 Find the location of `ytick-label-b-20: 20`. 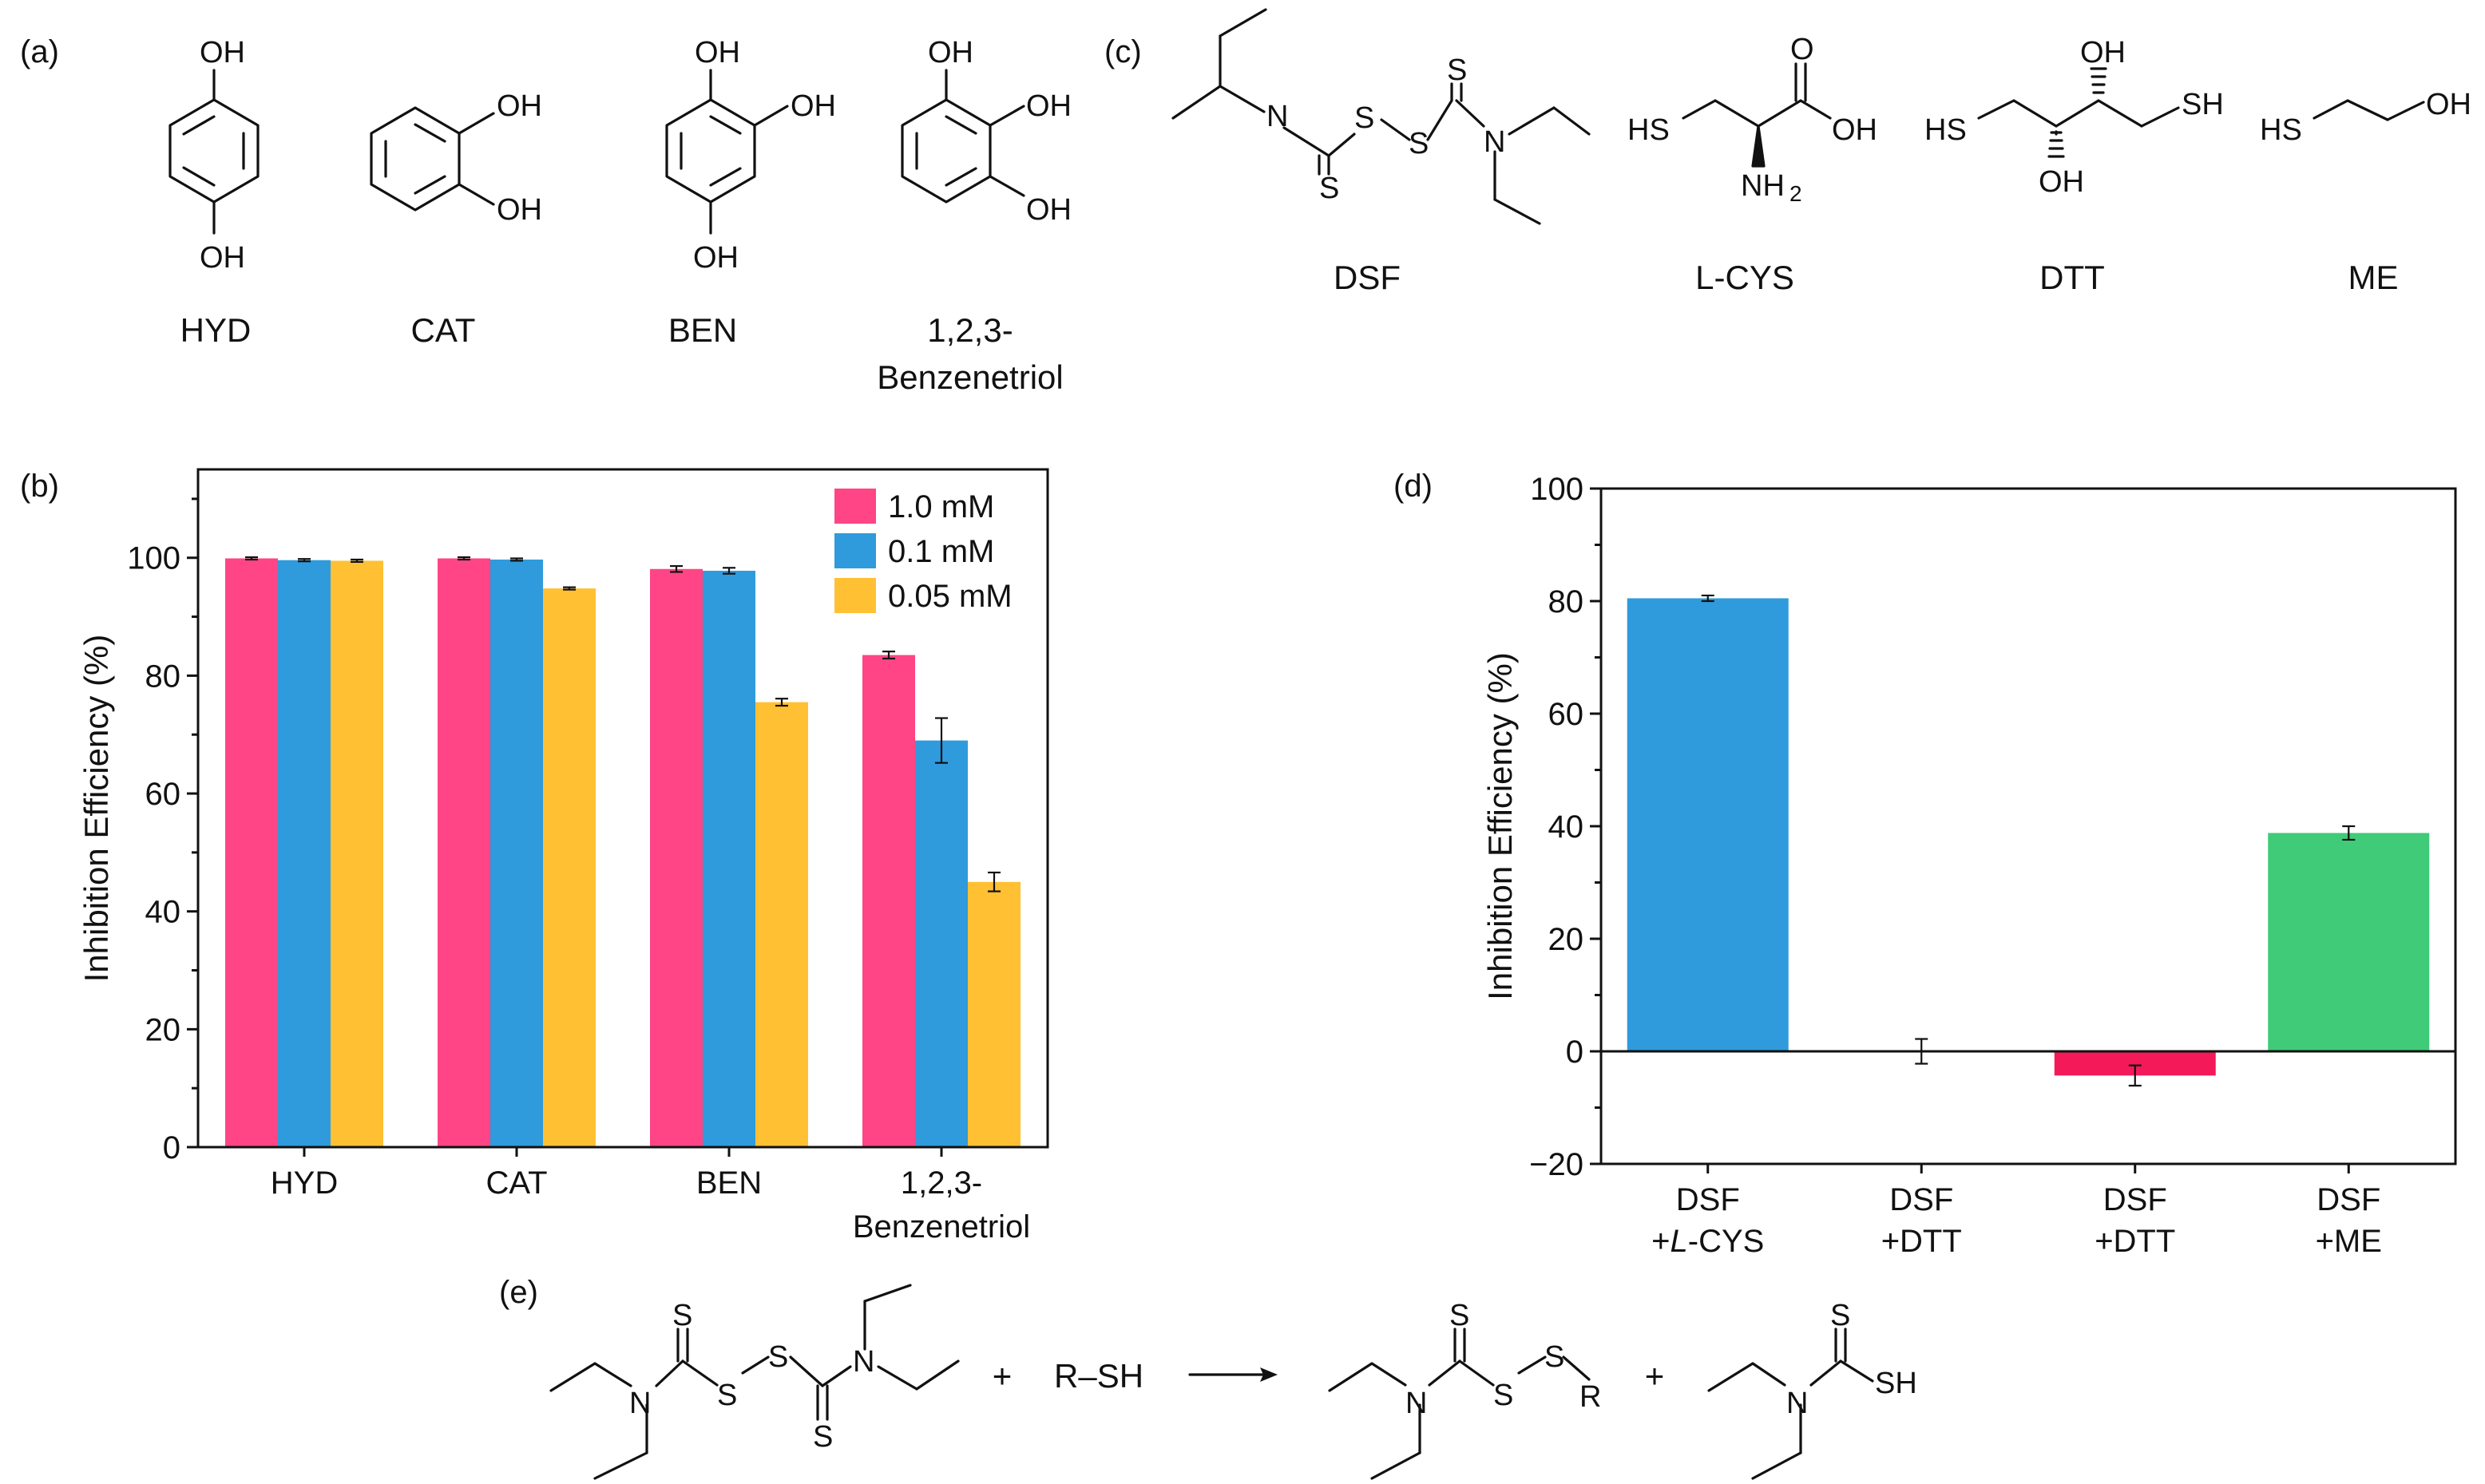

ytick-label-b-20: 20 is located at coordinates (163, 1029).